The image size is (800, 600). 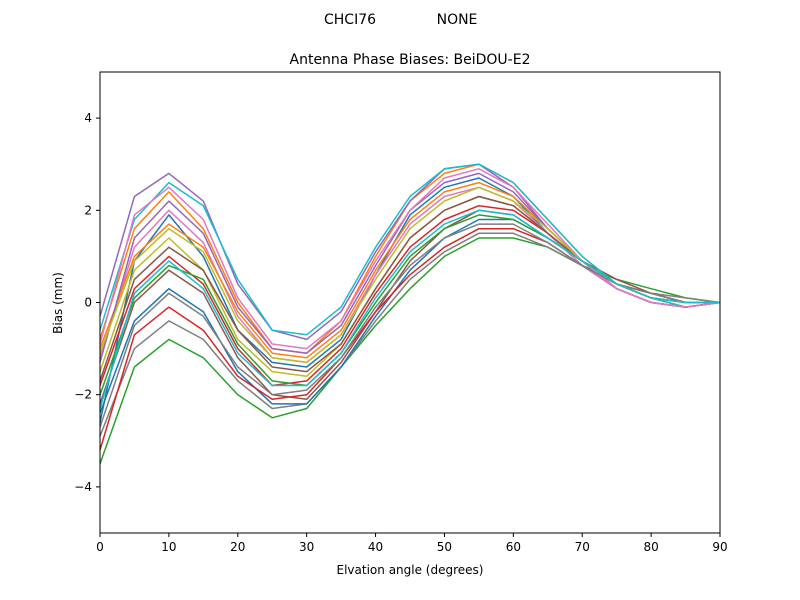 I want to click on x-tick-label: 50, so click(x=444, y=547).